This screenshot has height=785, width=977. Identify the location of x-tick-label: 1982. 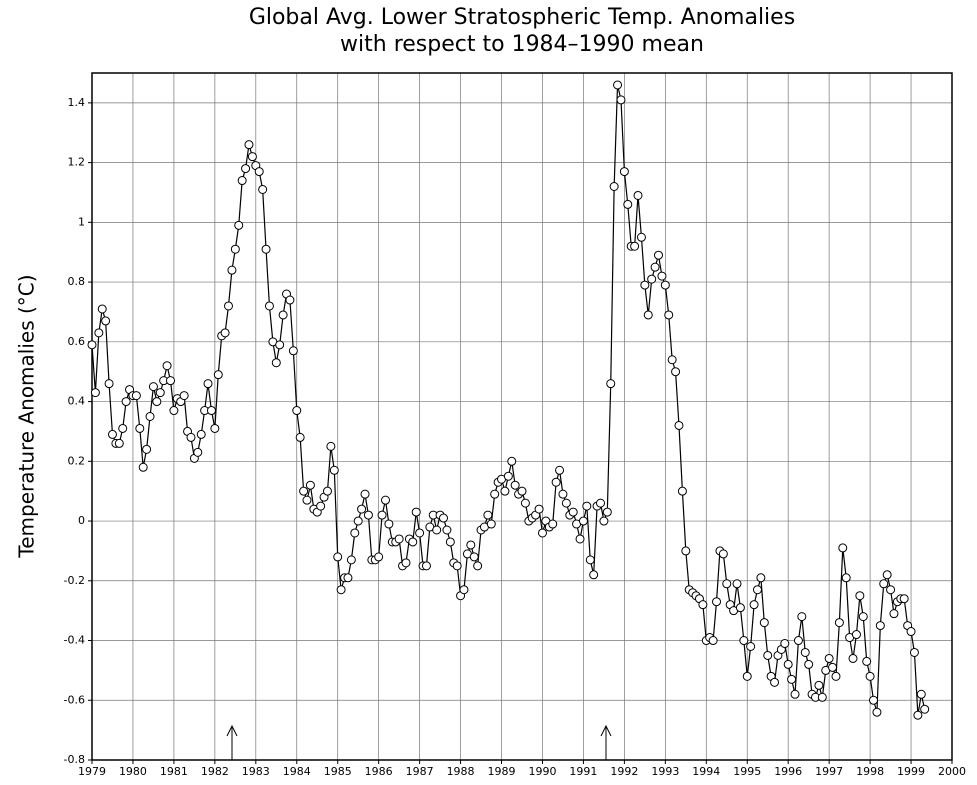
(215, 771).